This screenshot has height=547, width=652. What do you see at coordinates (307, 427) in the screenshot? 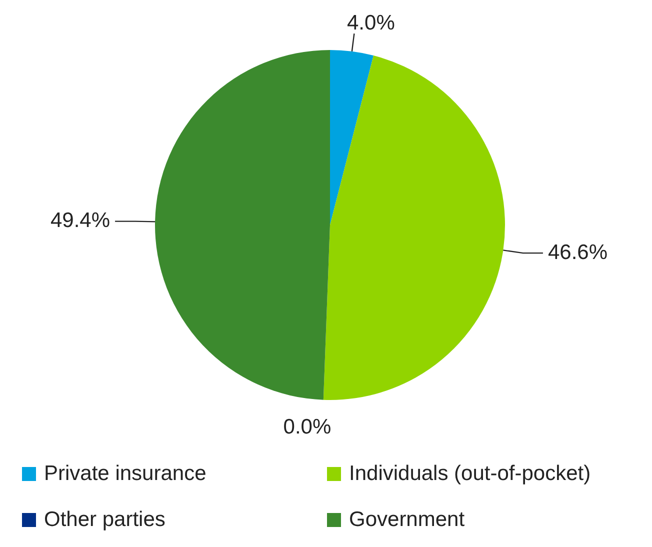
I see `text: 0.0%` at bounding box center [307, 427].